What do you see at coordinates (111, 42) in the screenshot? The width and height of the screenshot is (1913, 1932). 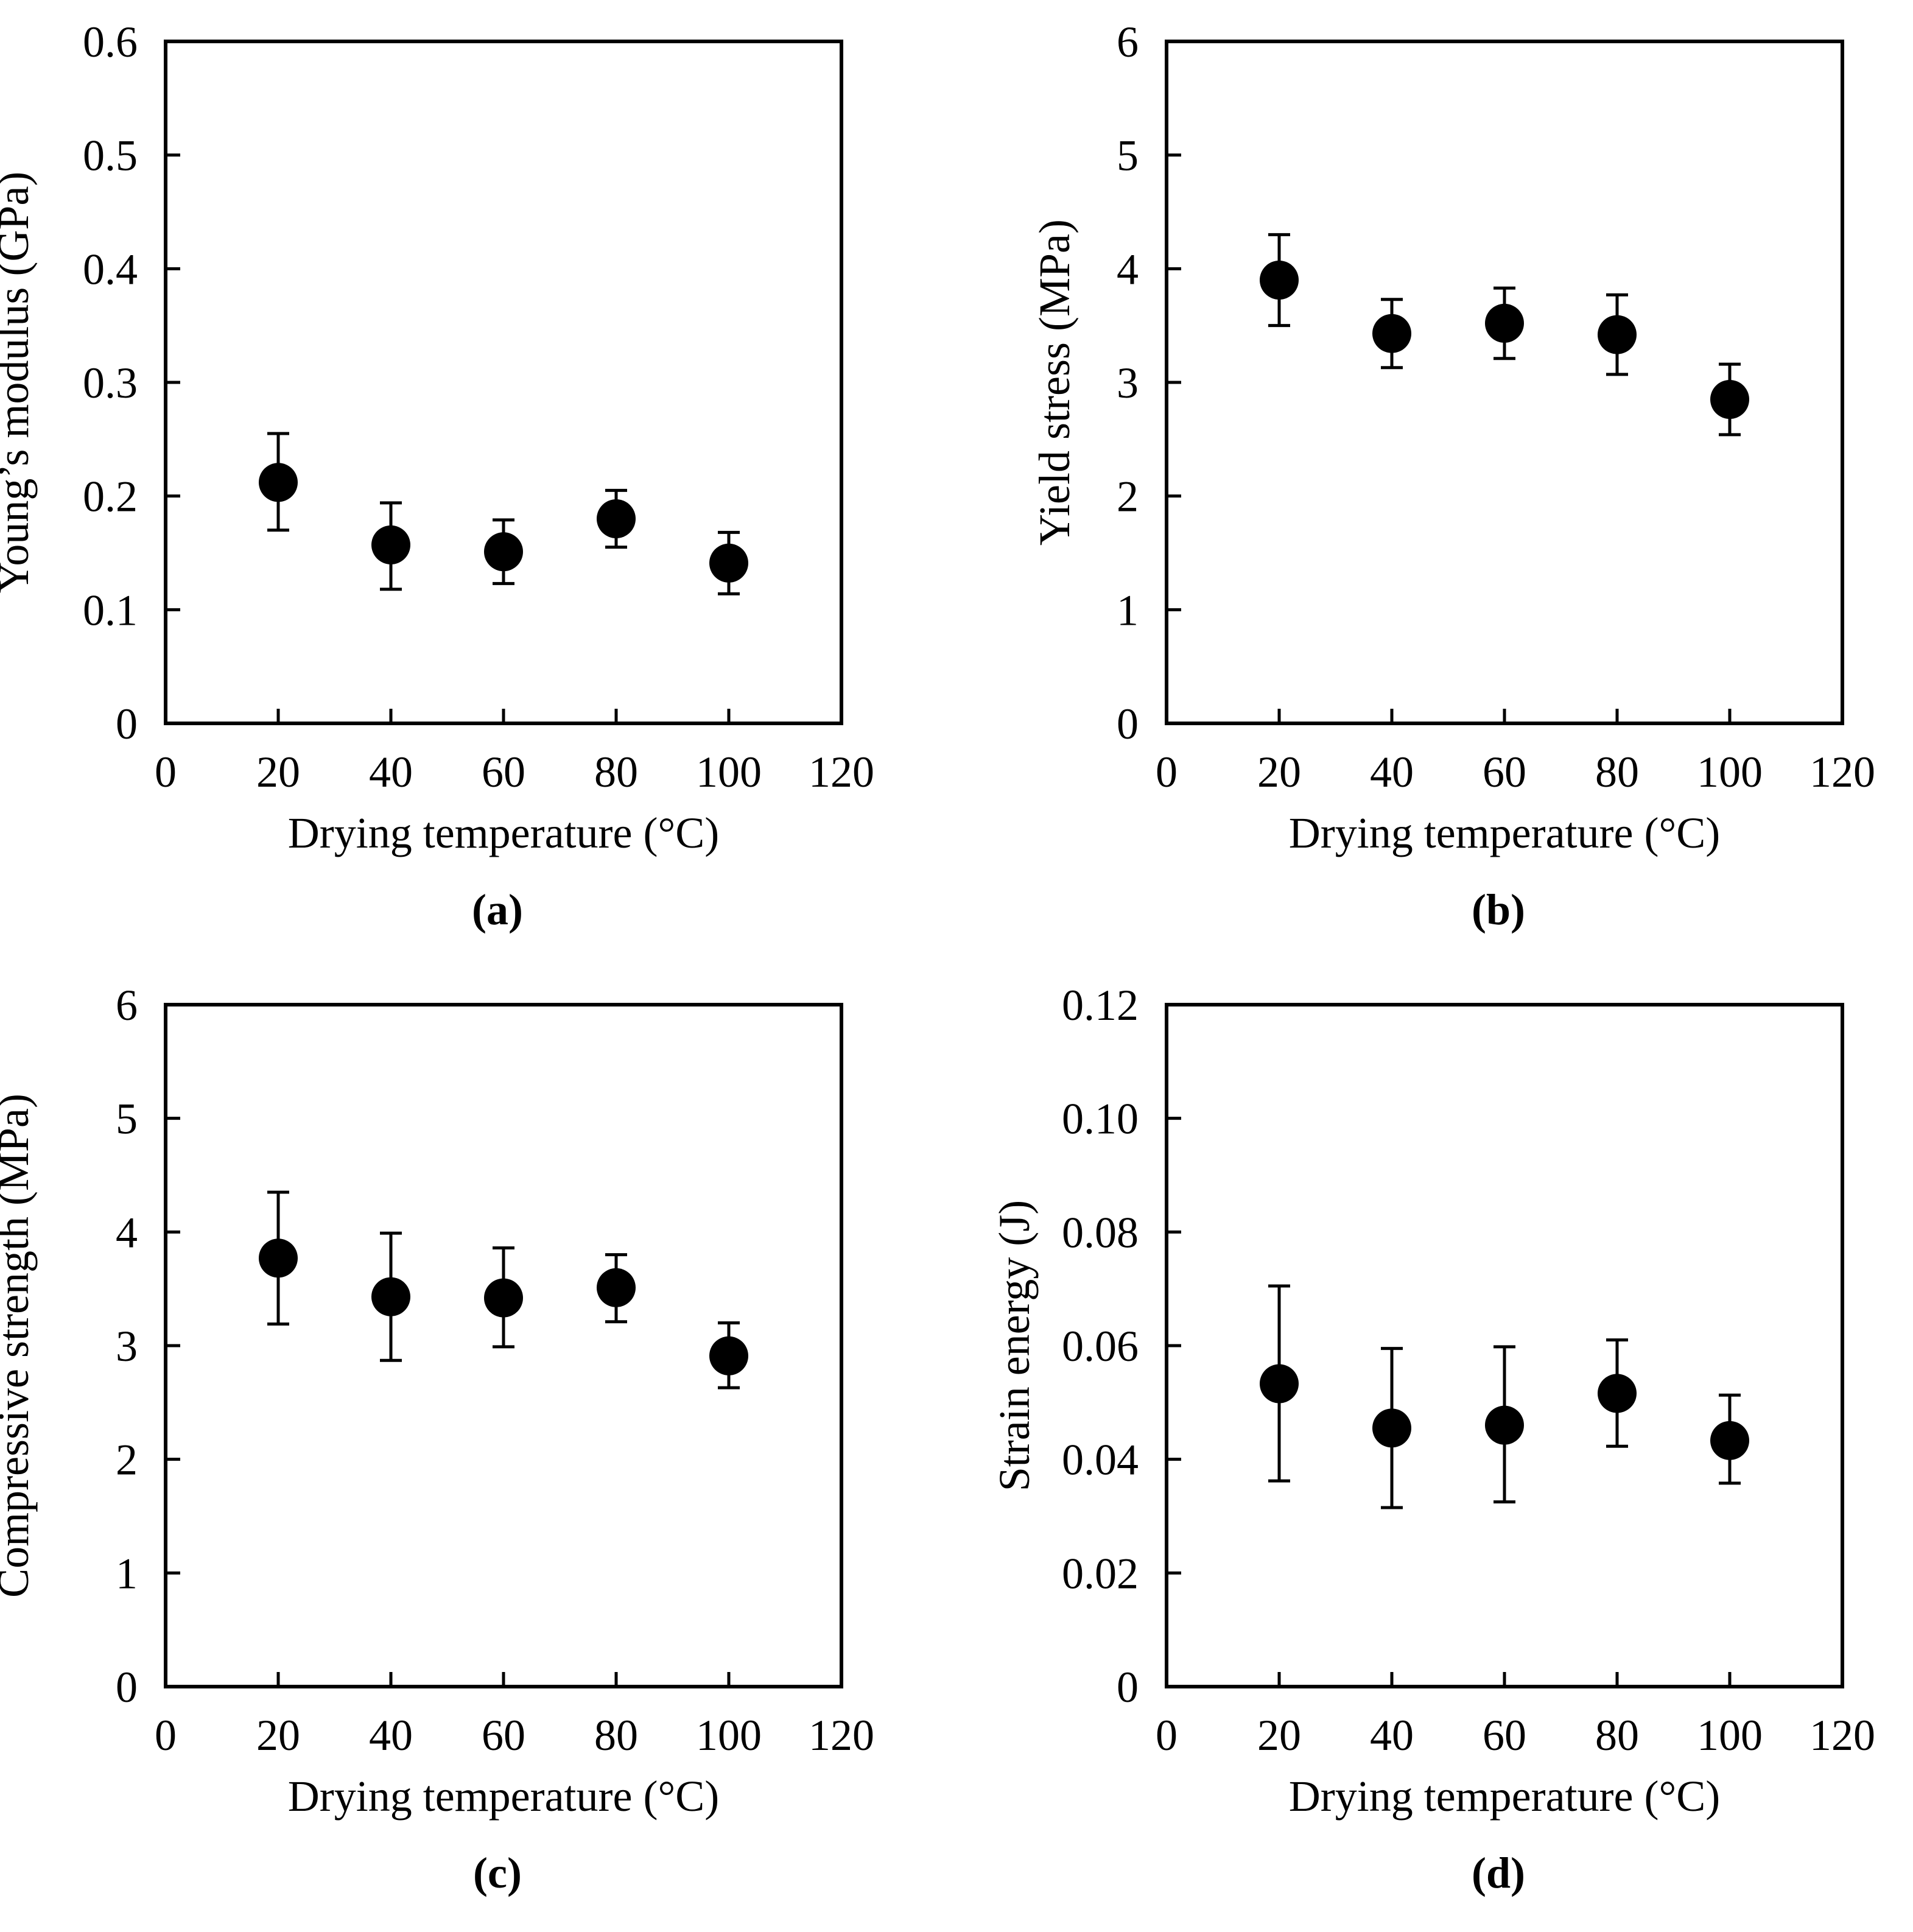 I see `y-tick-label: 0.6` at bounding box center [111, 42].